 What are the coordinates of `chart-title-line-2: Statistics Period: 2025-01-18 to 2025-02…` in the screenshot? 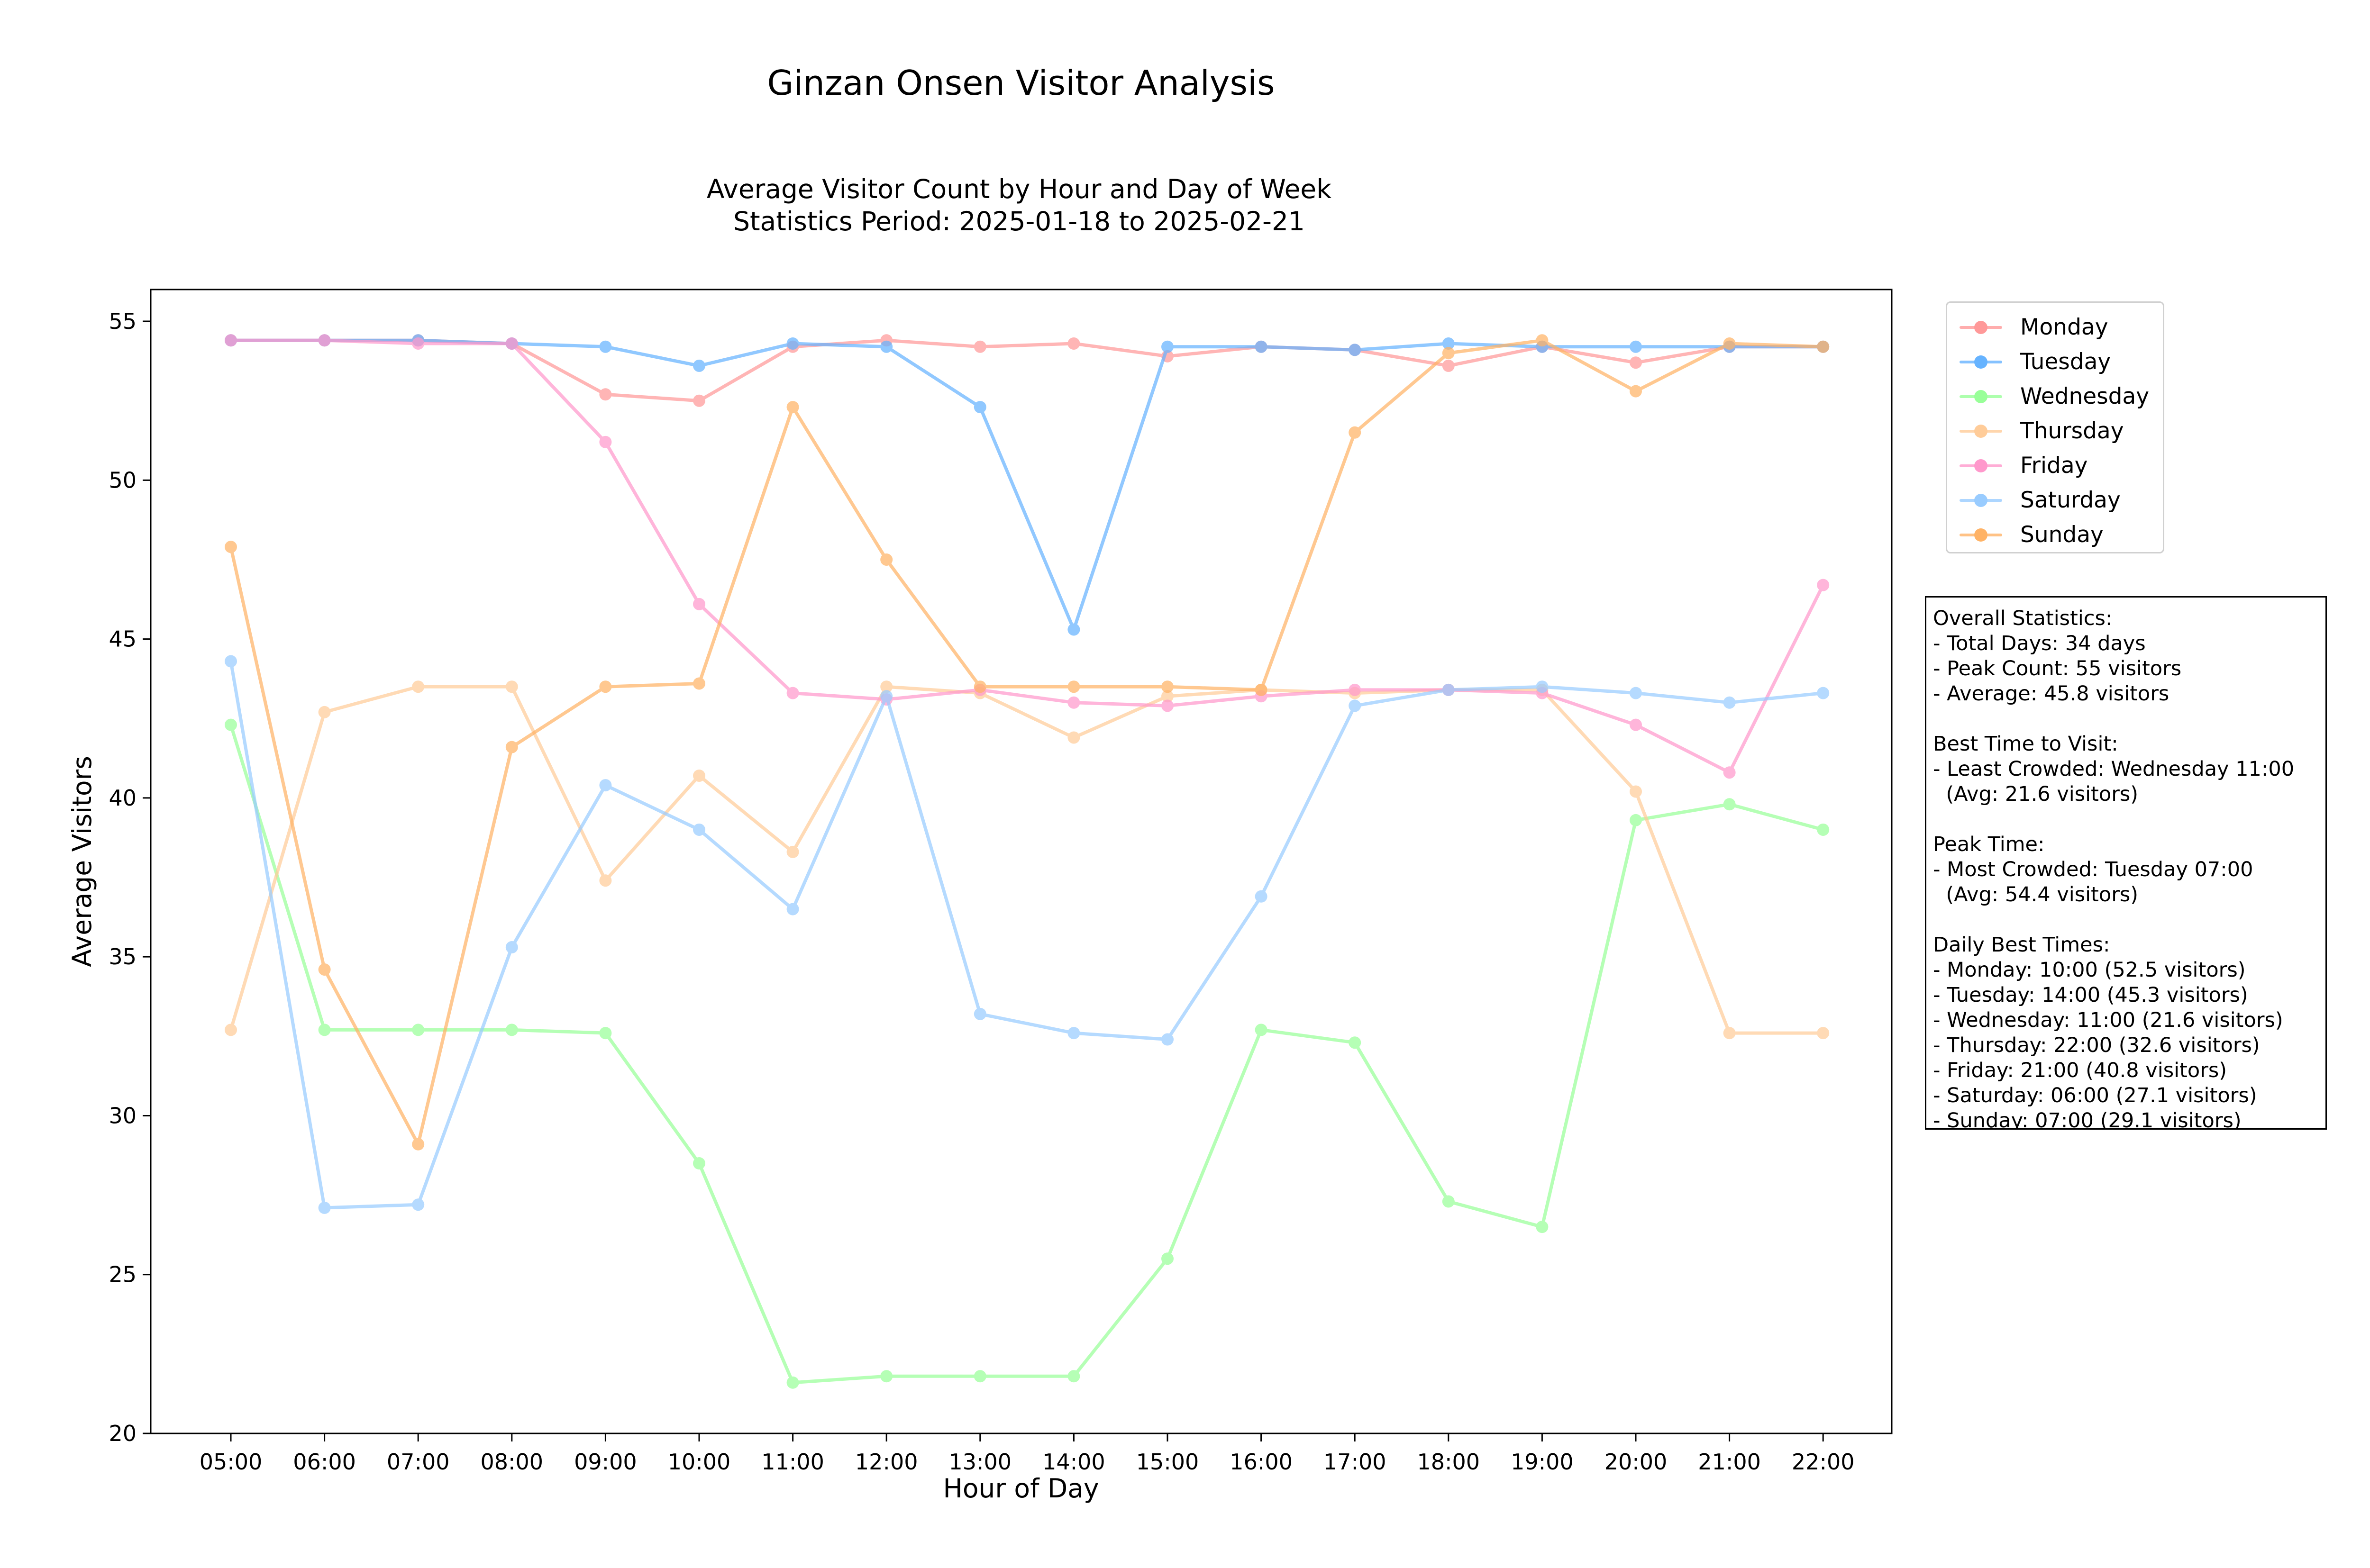 It's located at (1019, 221).